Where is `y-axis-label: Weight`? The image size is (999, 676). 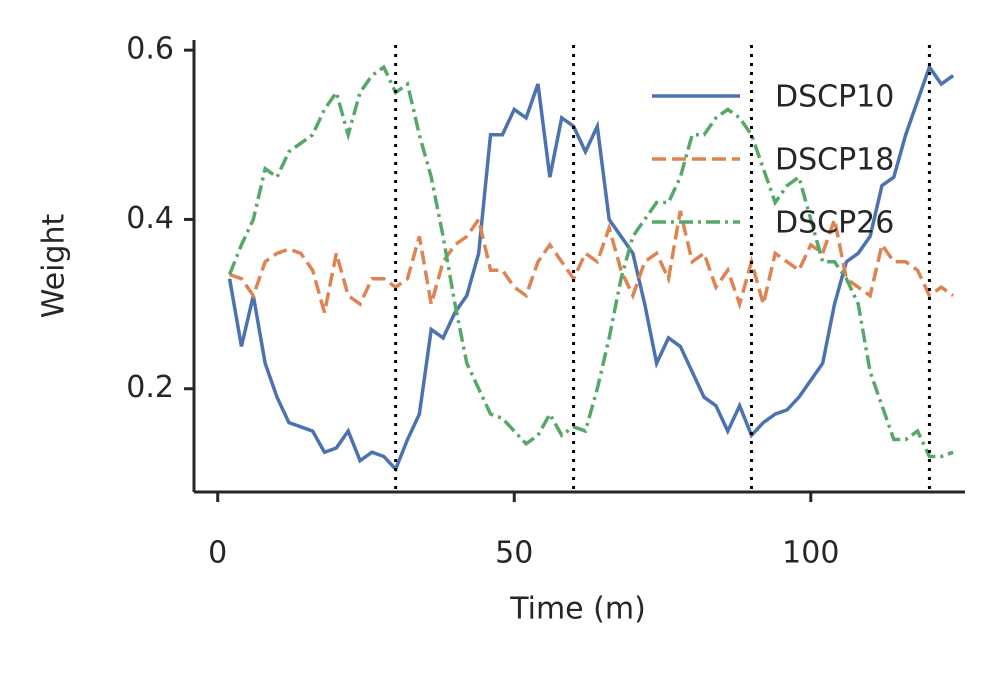 y-axis-label: Weight is located at coordinates (54, 266).